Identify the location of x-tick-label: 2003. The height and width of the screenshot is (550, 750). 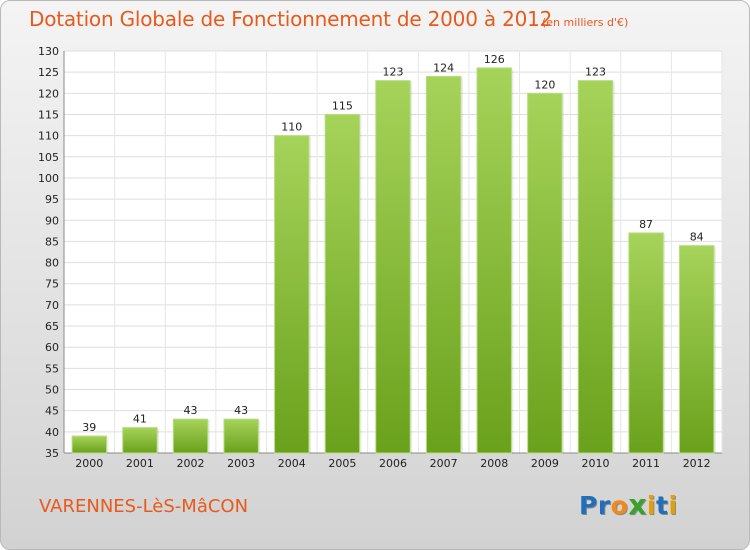
(241, 463).